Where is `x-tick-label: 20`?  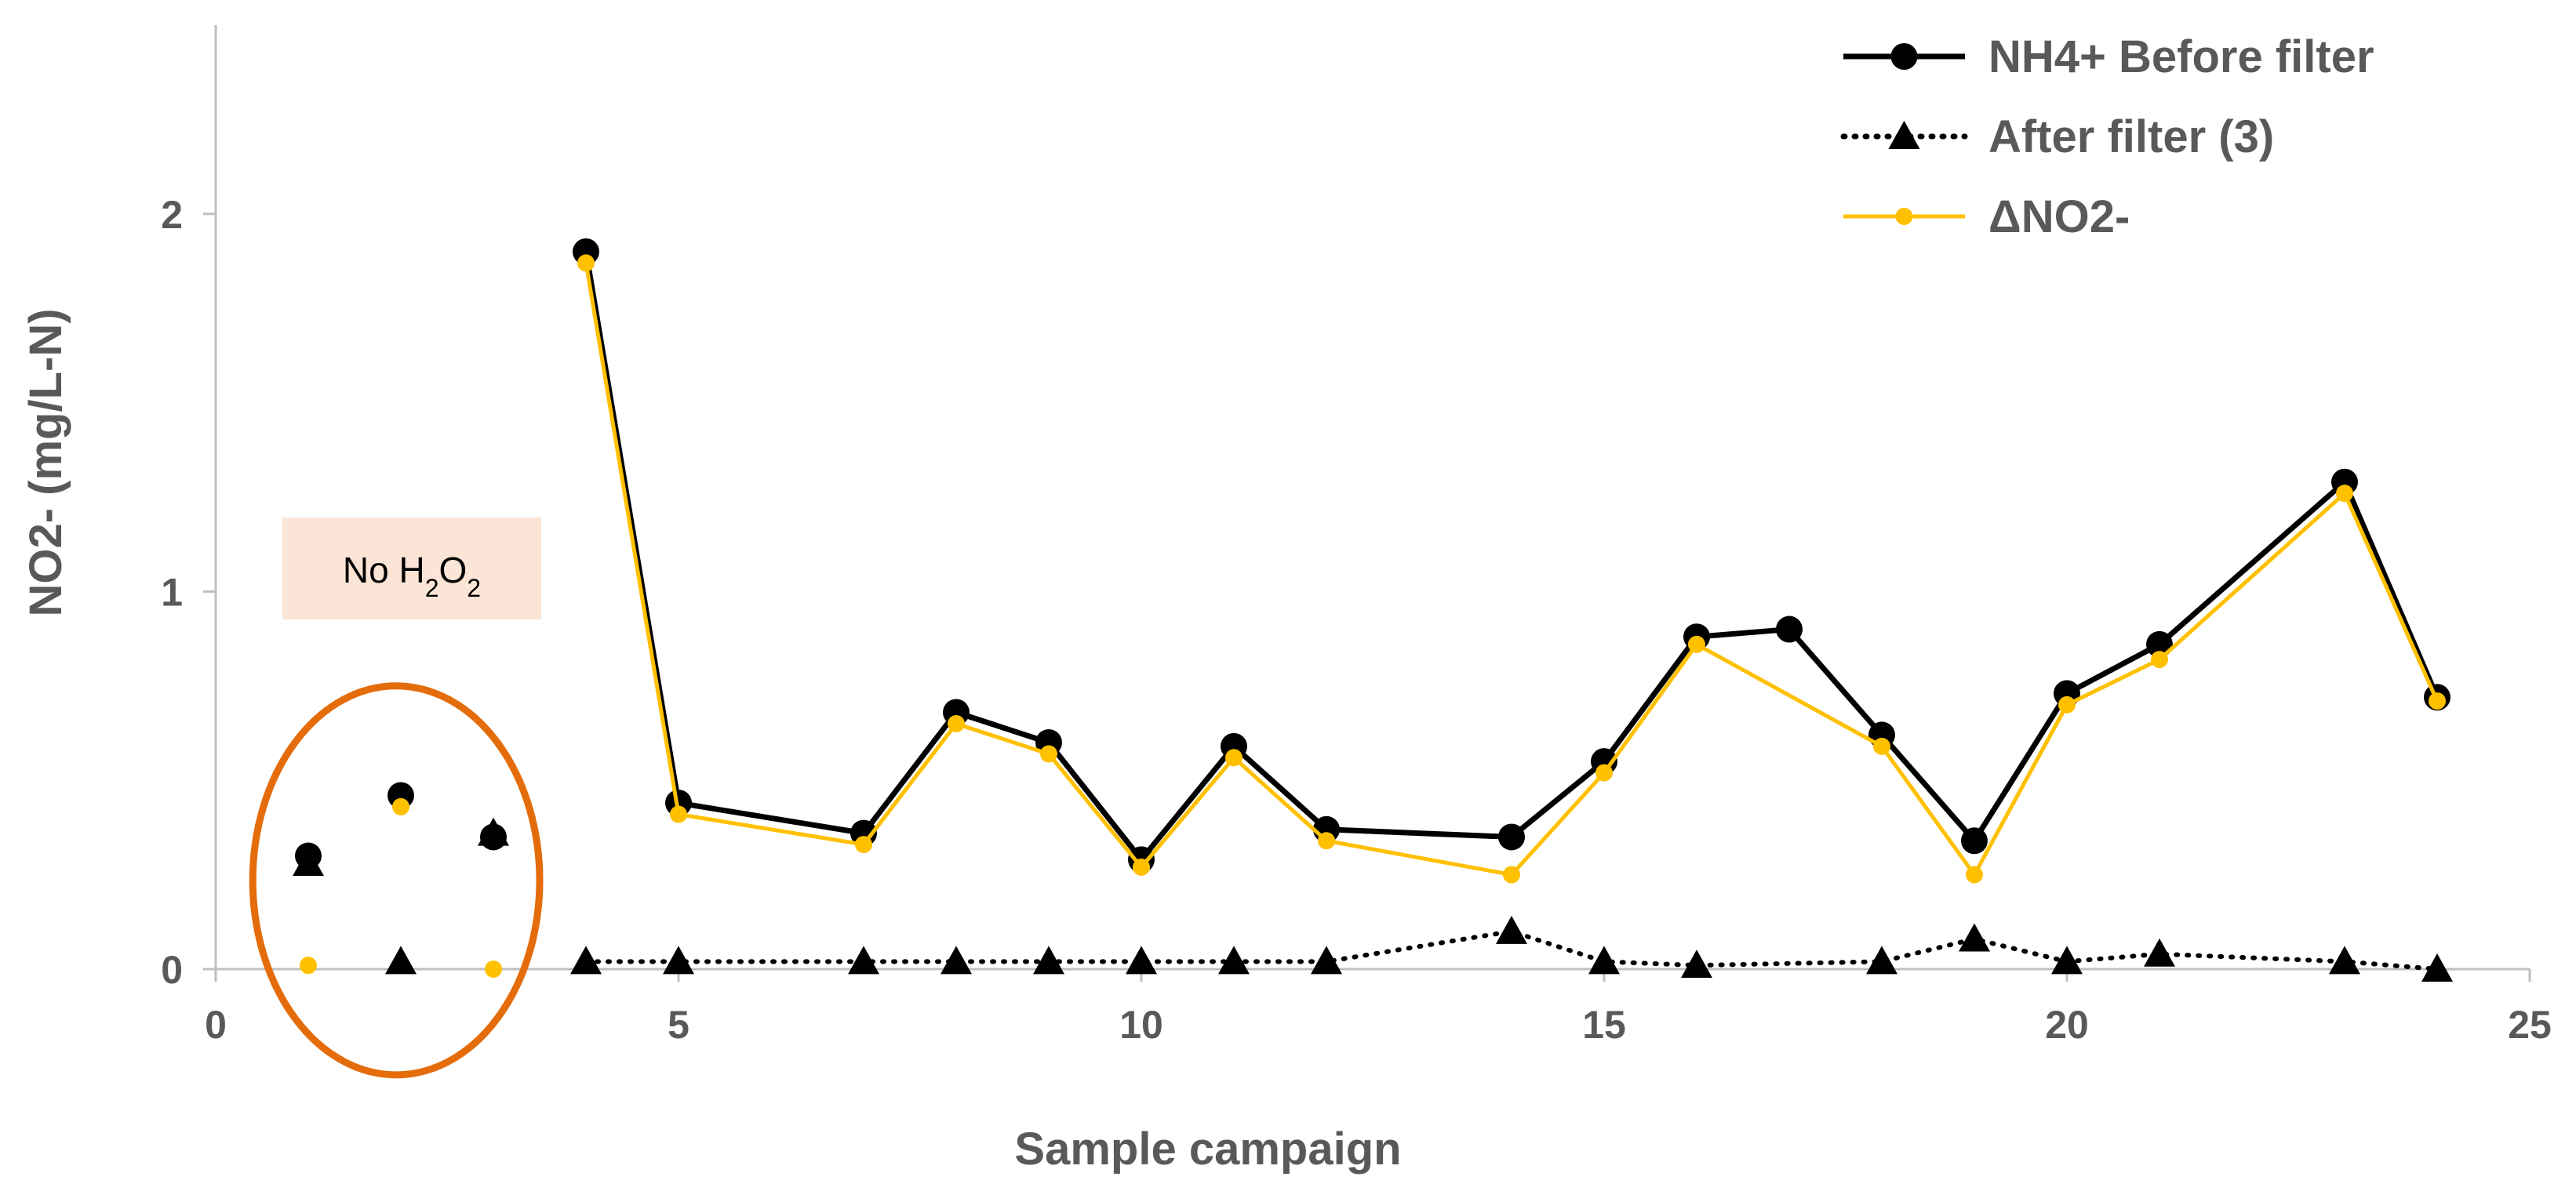
x-tick-label: 20 is located at coordinates (2067, 1025).